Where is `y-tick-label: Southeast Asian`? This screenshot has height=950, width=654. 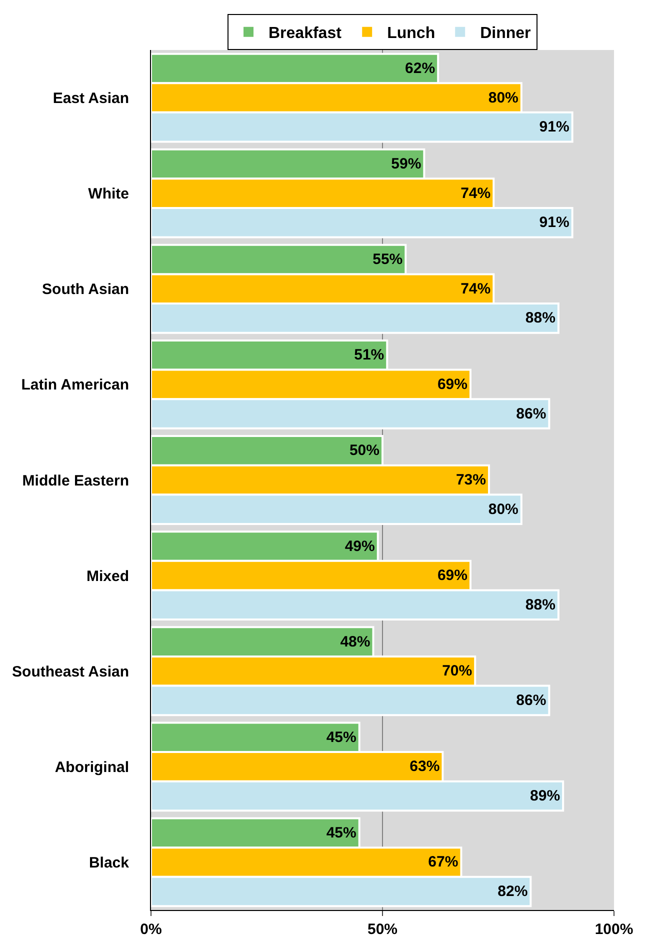 y-tick-label: Southeast Asian is located at coordinates (70, 671).